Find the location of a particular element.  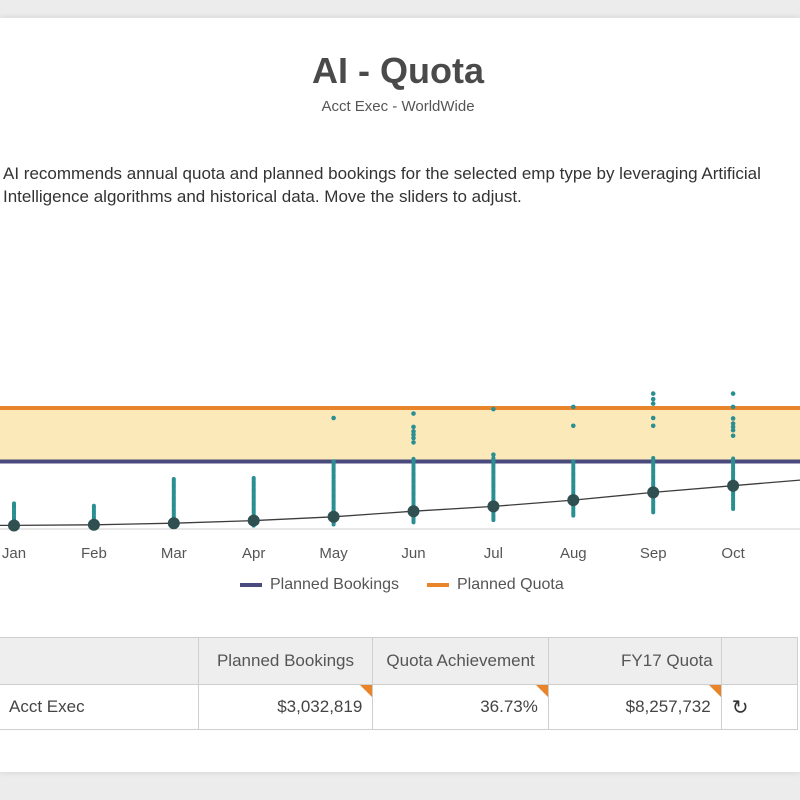

trend-point-oct is located at coordinates (733, 485).